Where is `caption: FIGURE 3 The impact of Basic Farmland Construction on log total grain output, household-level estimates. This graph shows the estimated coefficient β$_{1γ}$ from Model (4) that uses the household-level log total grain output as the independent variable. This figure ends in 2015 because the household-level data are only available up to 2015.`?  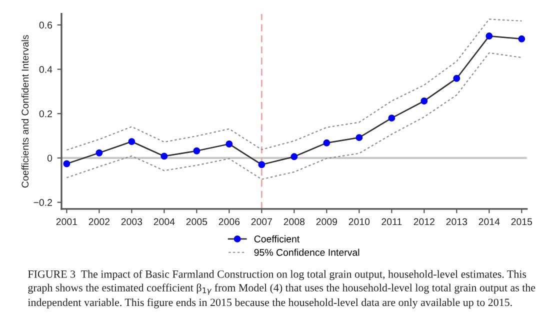 caption: FIGURE 3 The impact of Basic Farmland Construction on log total grain output, household-level estimates. This graph shows the estimated coefficient β$_{1γ}$ from Model (4) that uses the household-level log total grain output as the independent variable. This figure ends in 2015 because the household-level data are only available up to 2015. is located at coordinates (282, 289).